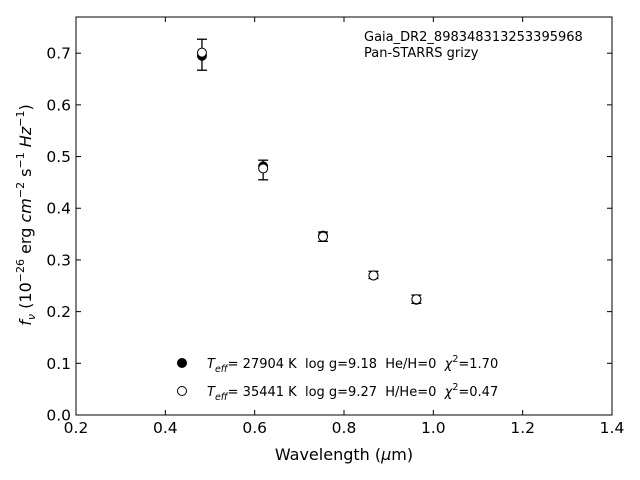 This screenshot has height=480, width=640. What do you see at coordinates (58, 364) in the screenshot?
I see `y-tick-label: 0.1` at bounding box center [58, 364].